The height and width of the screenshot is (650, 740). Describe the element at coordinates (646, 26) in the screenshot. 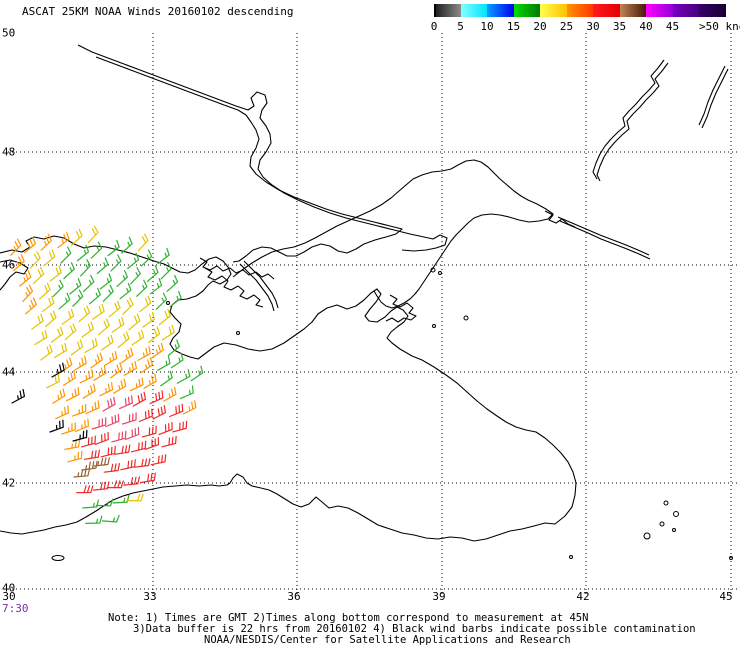

I see `legend-tick-label: 40` at that location.